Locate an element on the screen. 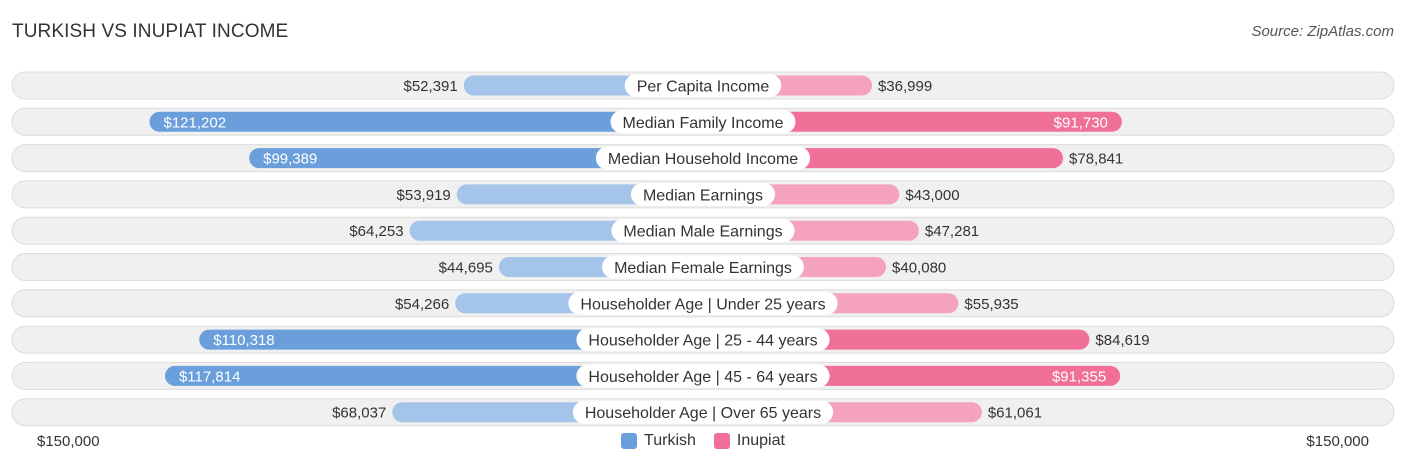  value-label-turkish: $110,318 is located at coordinates (243, 340).